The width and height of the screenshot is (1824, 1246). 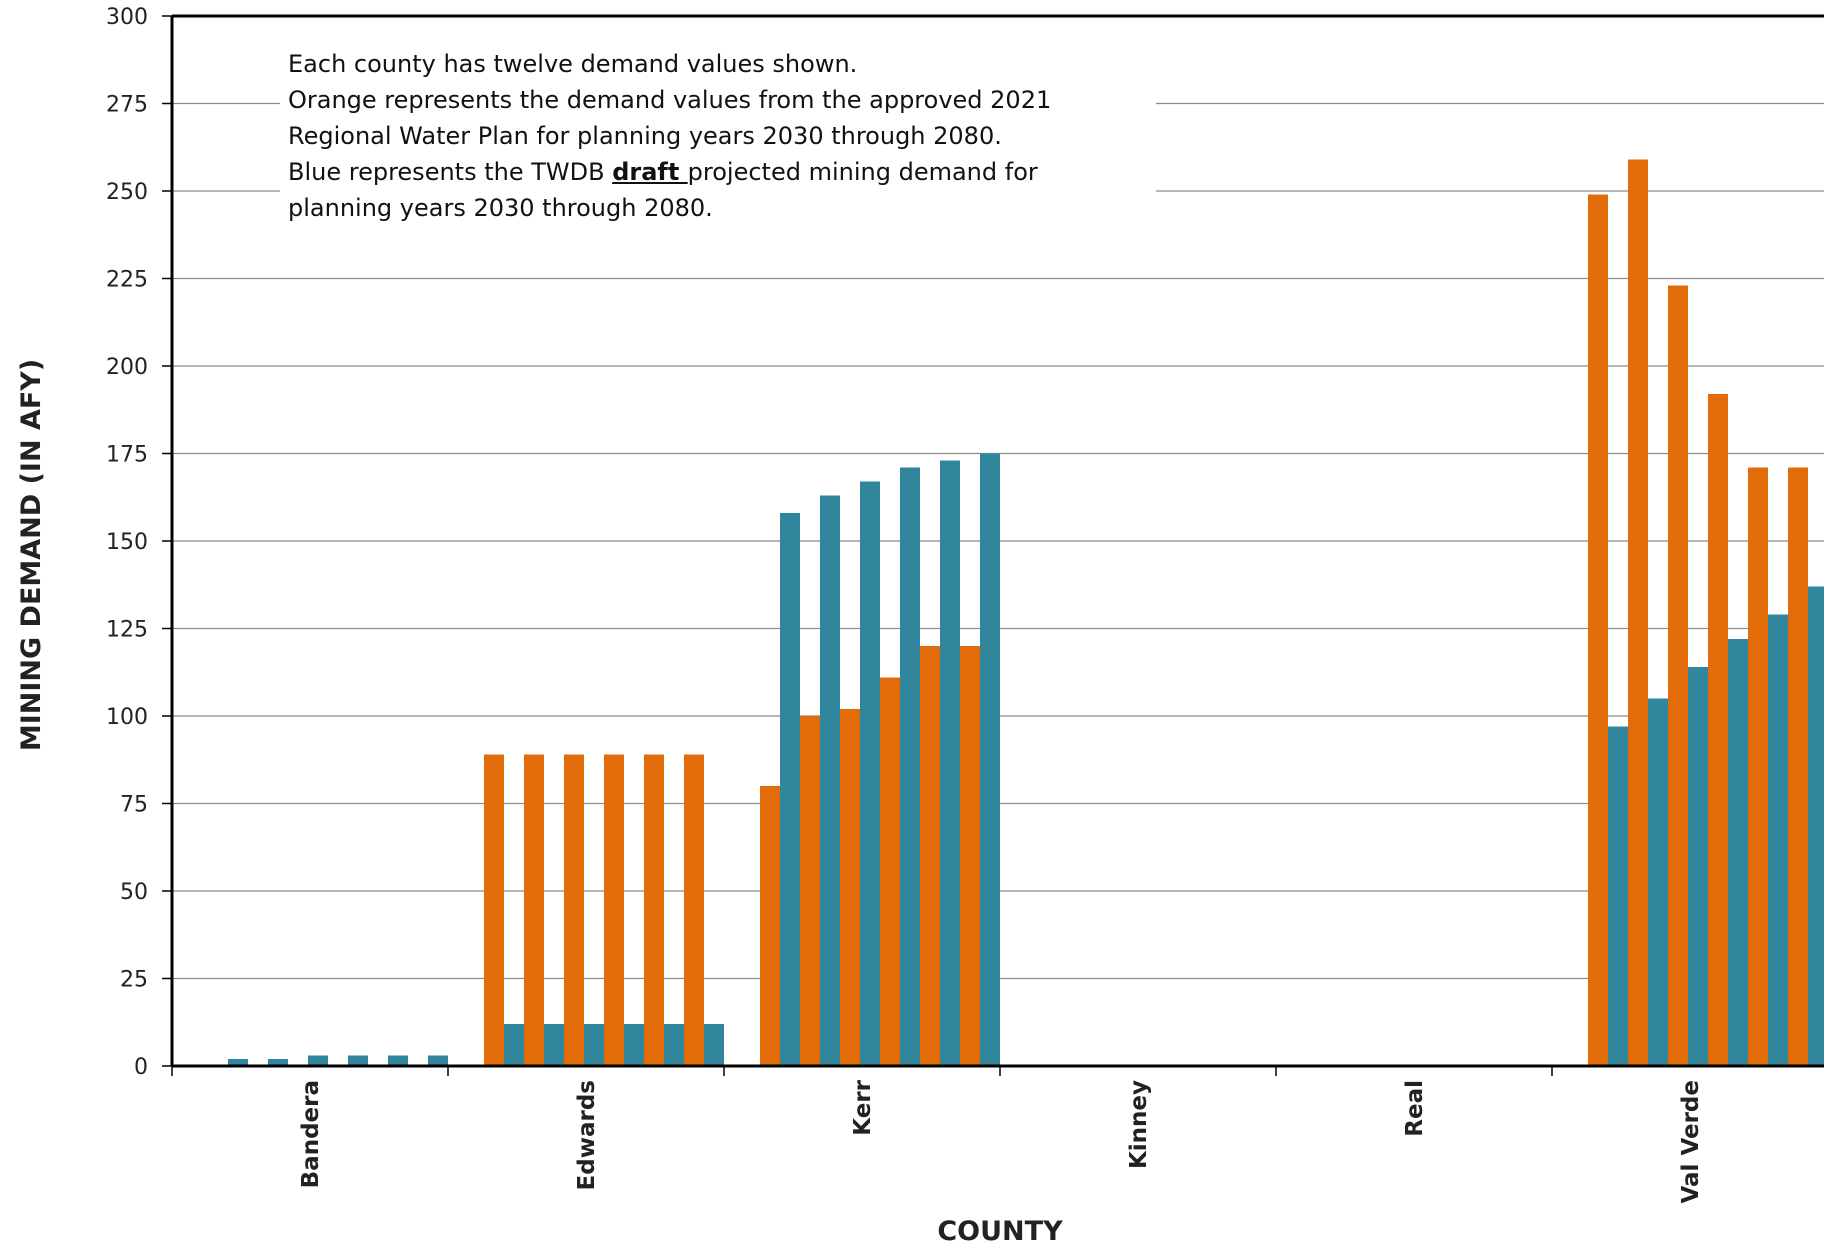 I want to click on y-tick-label: 250, so click(x=127, y=192).